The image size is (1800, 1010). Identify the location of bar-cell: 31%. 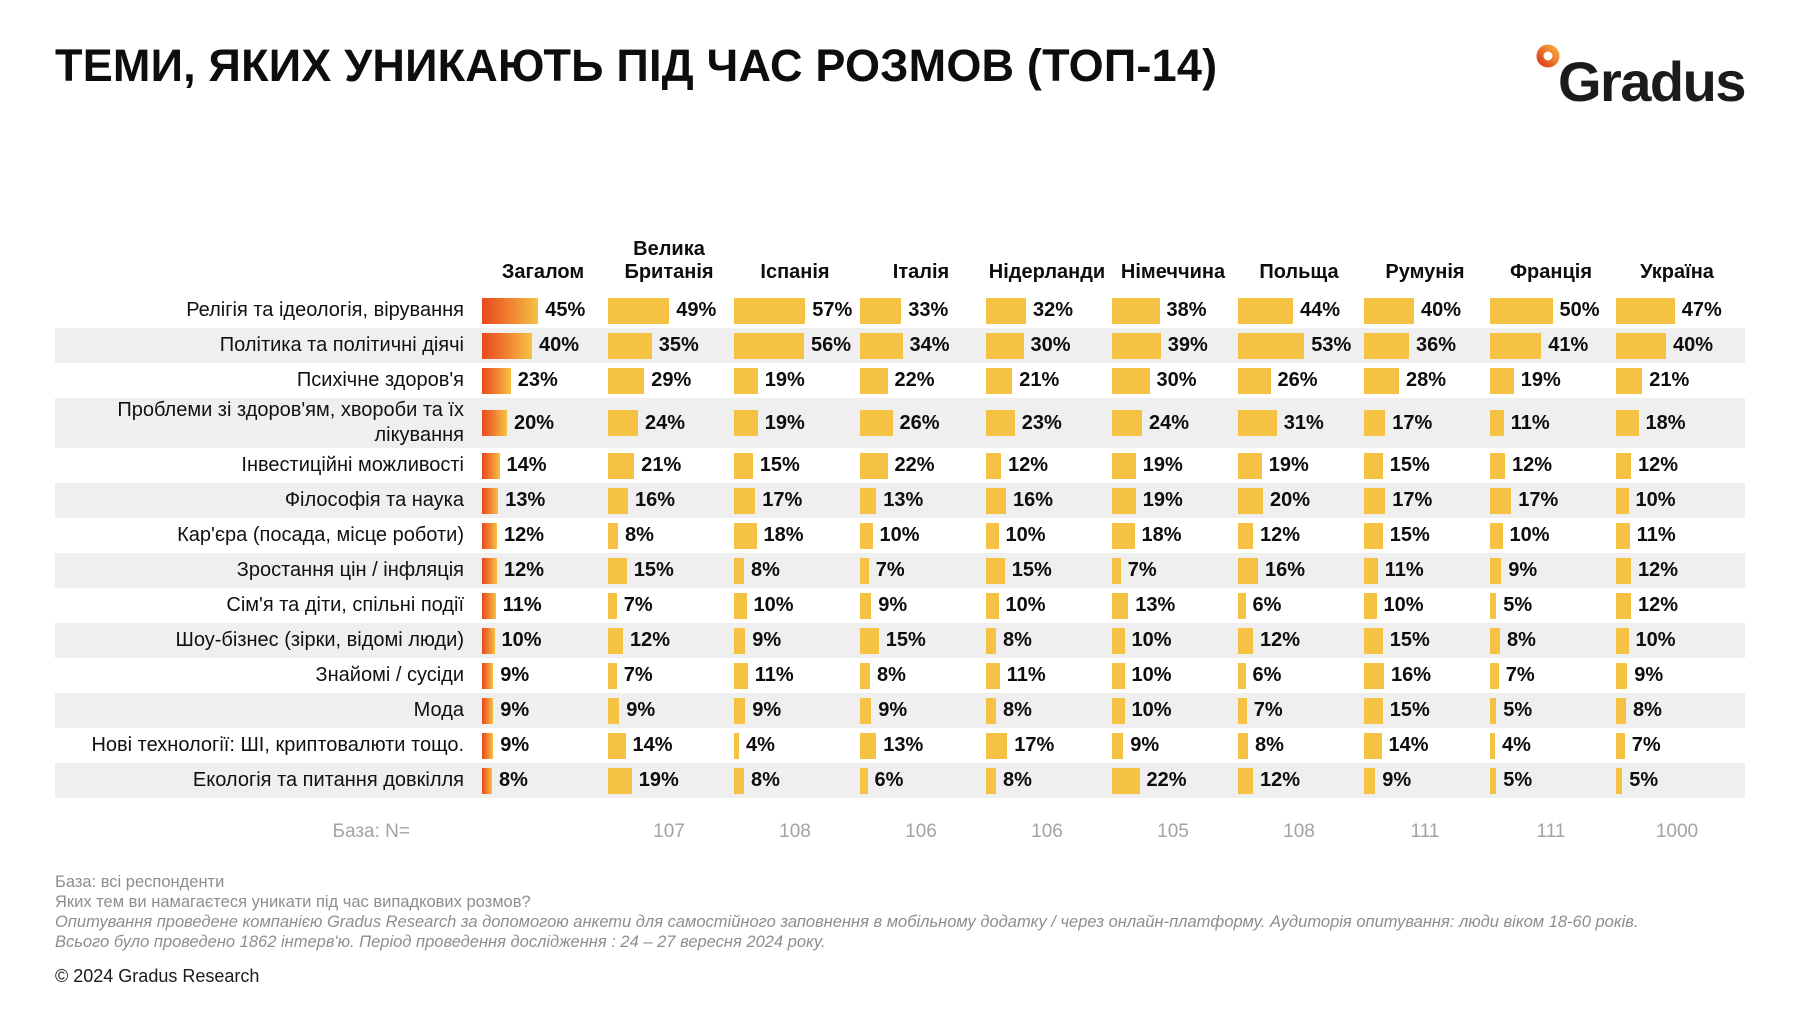
(1299, 423).